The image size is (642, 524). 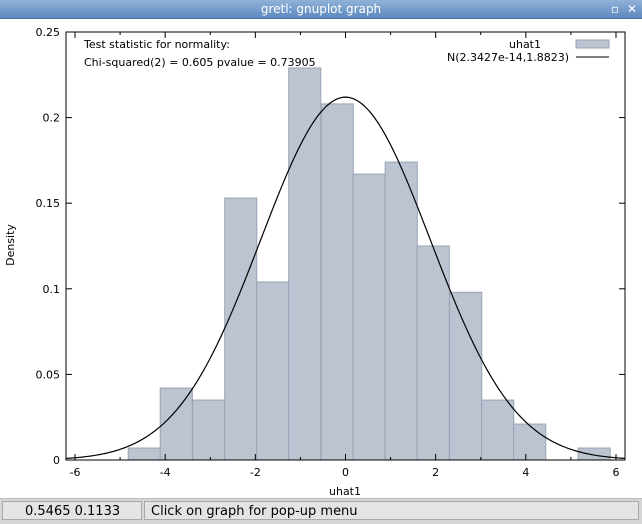 I want to click on legend-swatch-histogram, so click(x=592, y=44).